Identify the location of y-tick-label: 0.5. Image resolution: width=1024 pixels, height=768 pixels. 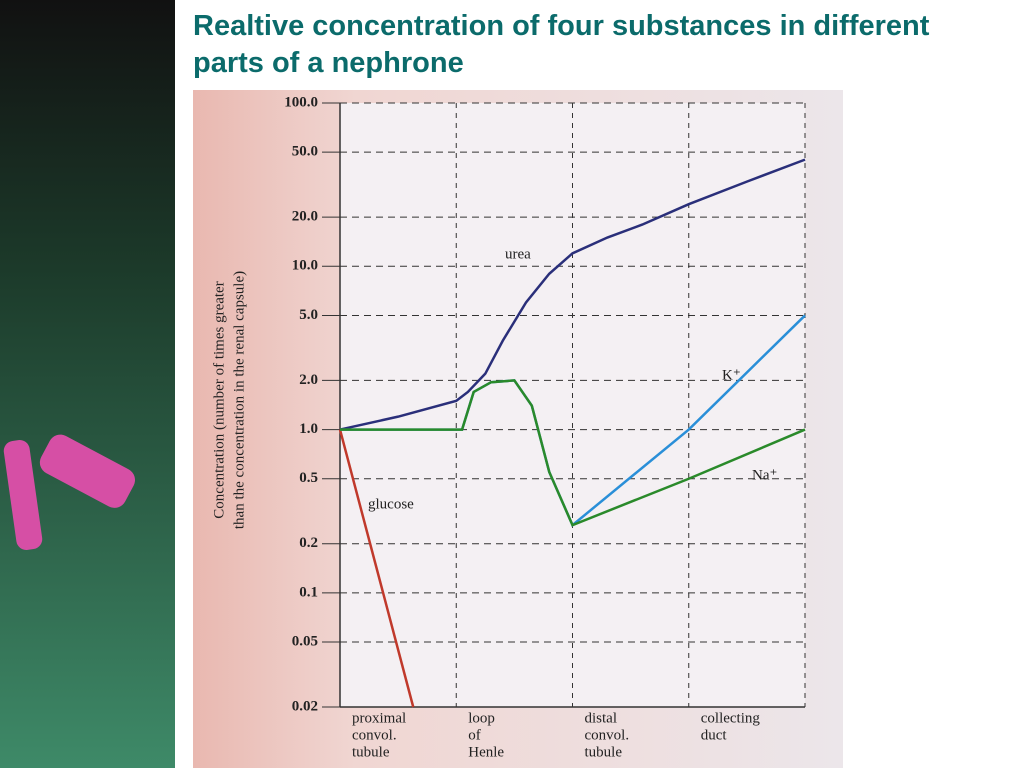
(308, 478).